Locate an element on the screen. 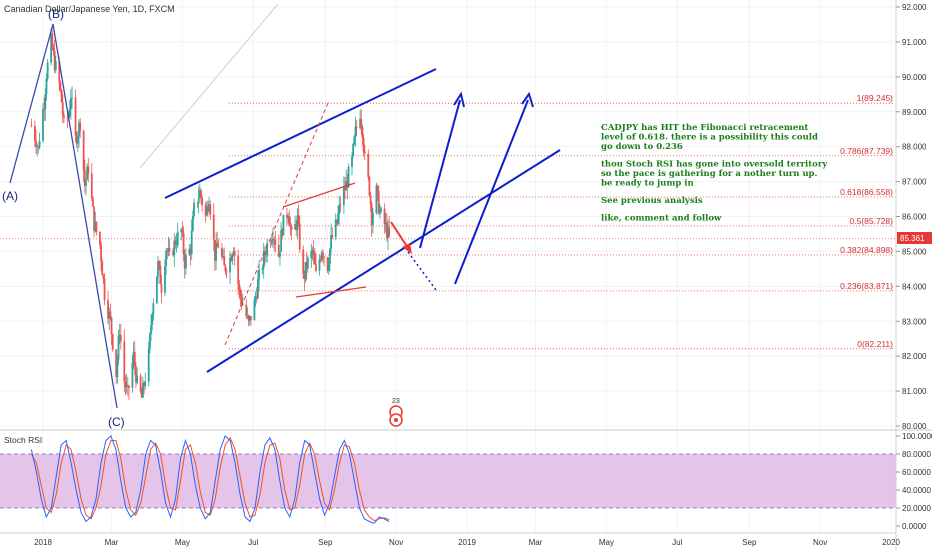  stoch-rsi-title: Stoch RSI is located at coordinates (23, 440).